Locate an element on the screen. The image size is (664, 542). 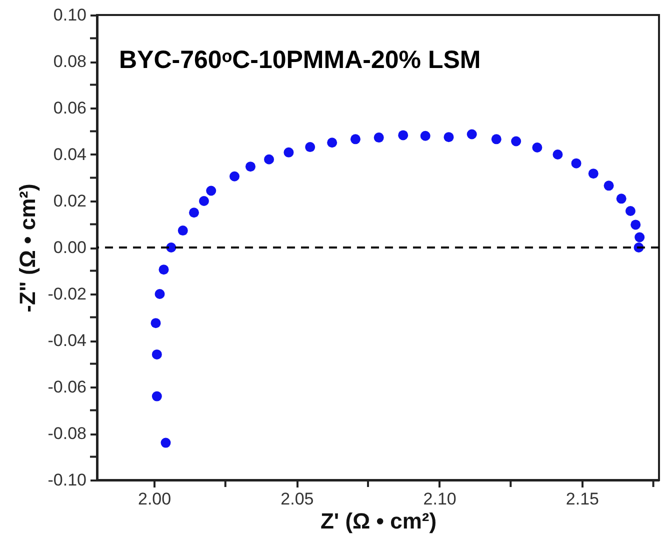
x-tick-label: 2.00 is located at coordinates (155, 499).